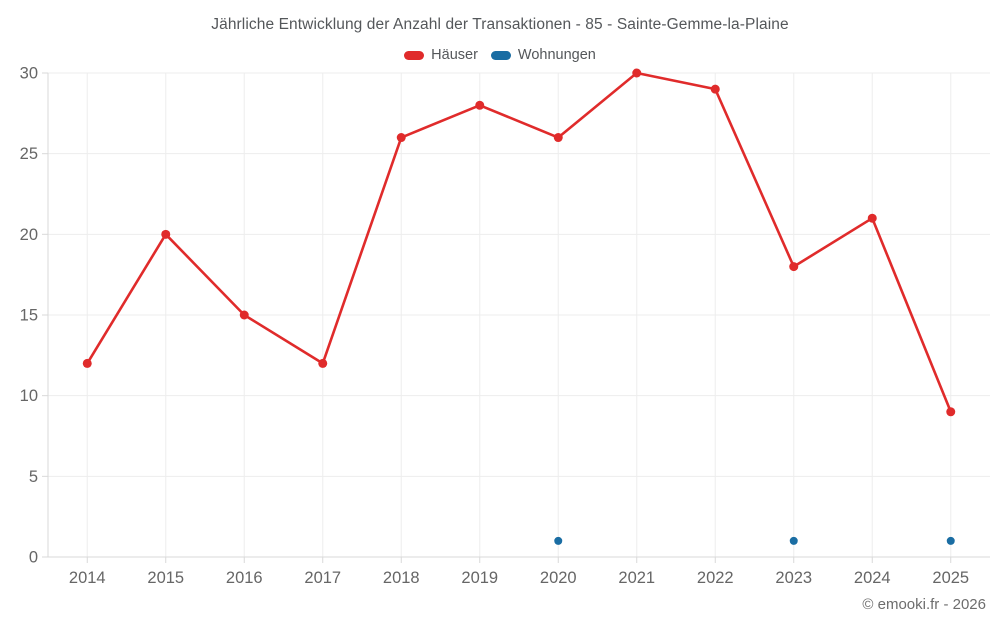 This screenshot has height=625, width=1000. What do you see at coordinates (33, 558) in the screenshot?
I see `y-tick-label: 0` at bounding box center [33, 558].